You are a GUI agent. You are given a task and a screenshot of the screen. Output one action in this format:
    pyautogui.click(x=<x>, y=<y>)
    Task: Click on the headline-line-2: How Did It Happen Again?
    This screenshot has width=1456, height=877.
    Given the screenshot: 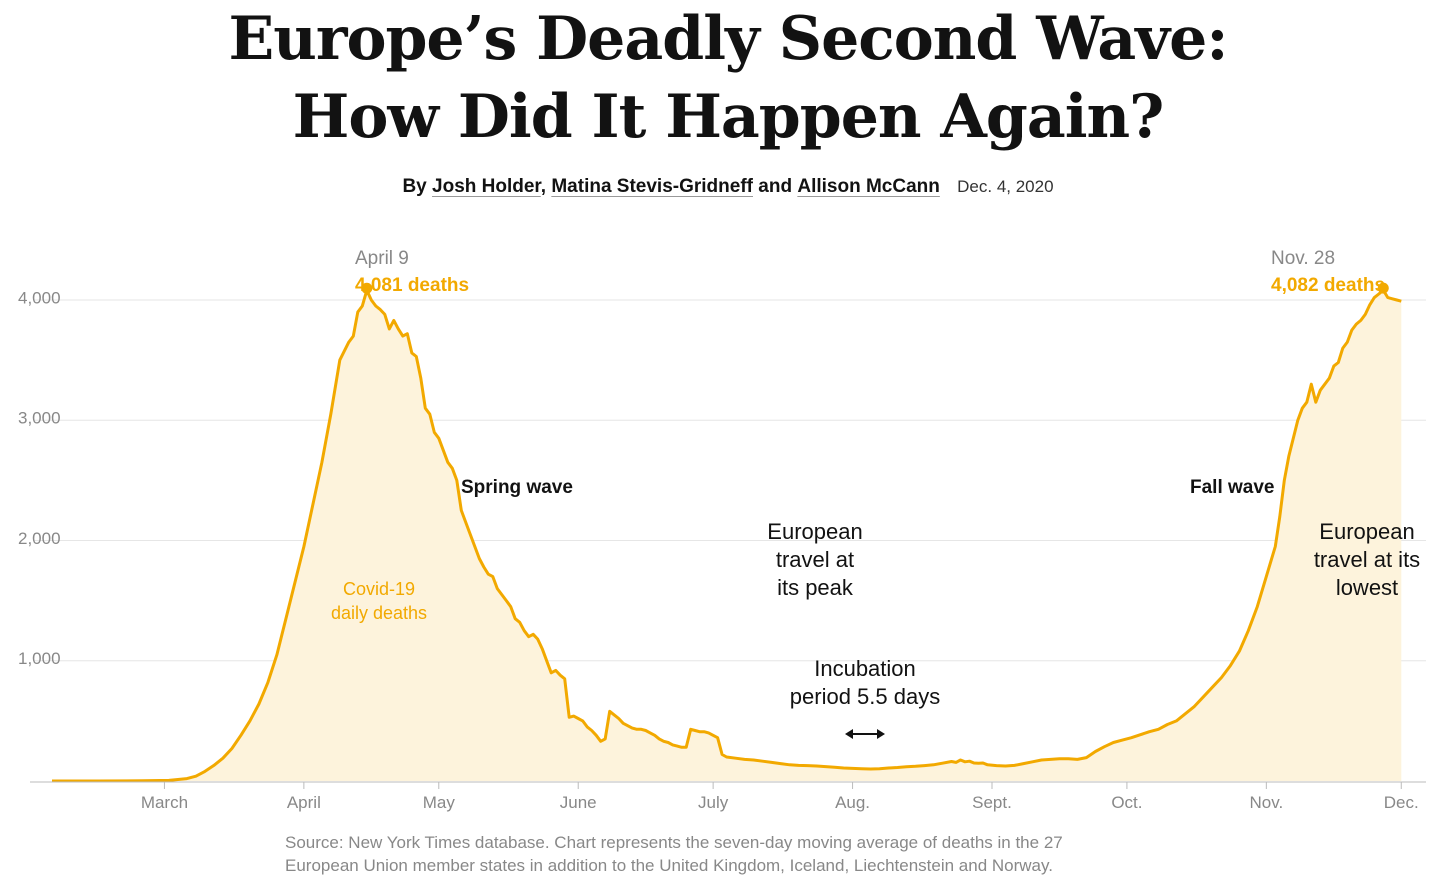 What is the action you would take?
    pyautogui.click(x=728, y=117)
    